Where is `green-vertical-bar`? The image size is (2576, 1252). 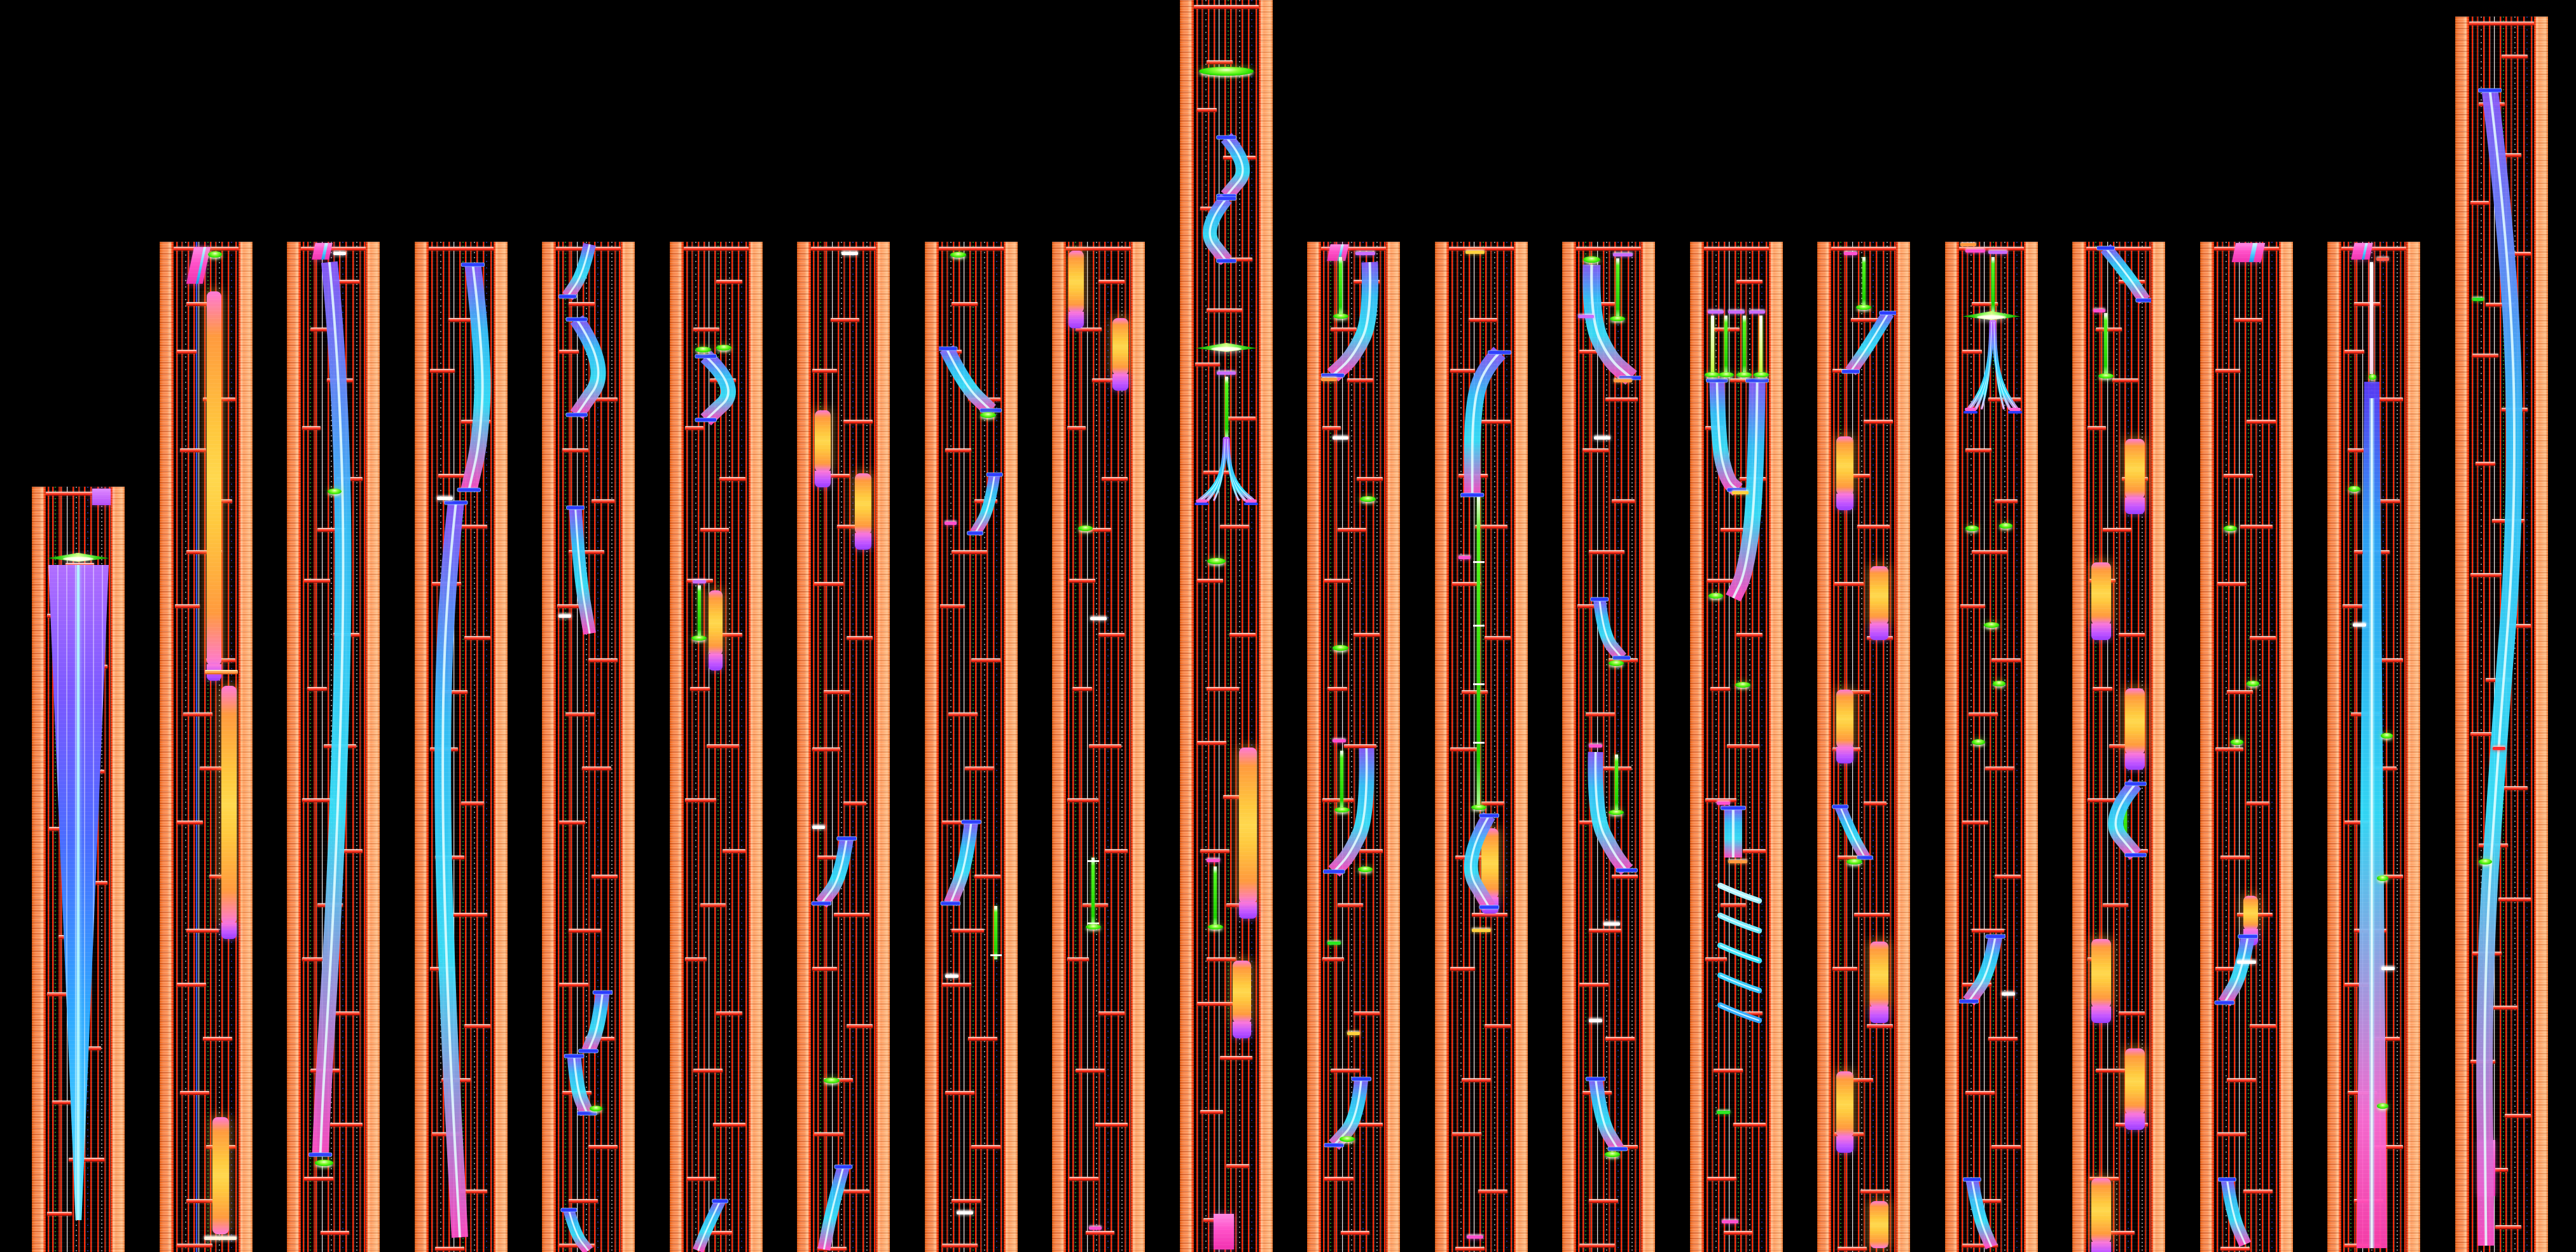
green-vertical-bar is located at coordinates (1761, 345).